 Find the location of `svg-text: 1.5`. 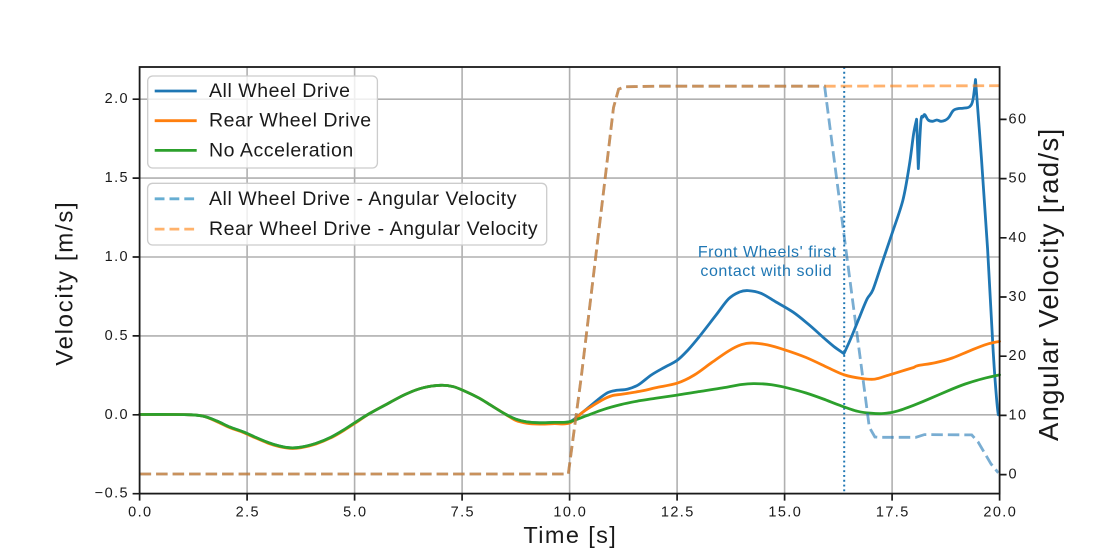

svg-text: 1.5 is located at coordinates (117, 178).